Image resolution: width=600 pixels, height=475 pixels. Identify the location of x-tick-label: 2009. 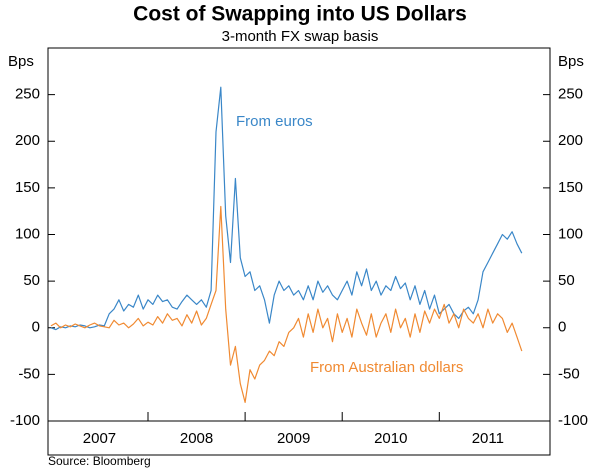
(293, 438).